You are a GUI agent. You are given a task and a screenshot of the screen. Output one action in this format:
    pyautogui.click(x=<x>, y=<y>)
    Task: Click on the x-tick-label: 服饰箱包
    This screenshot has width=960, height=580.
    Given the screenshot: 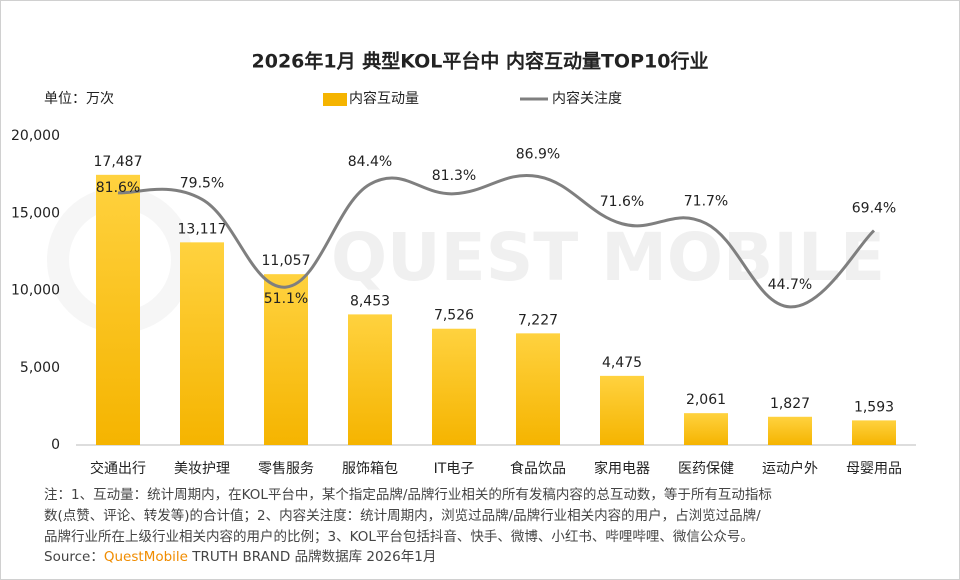 What is the action you would take?
    pyautogui.click(x=370, y=469)
    